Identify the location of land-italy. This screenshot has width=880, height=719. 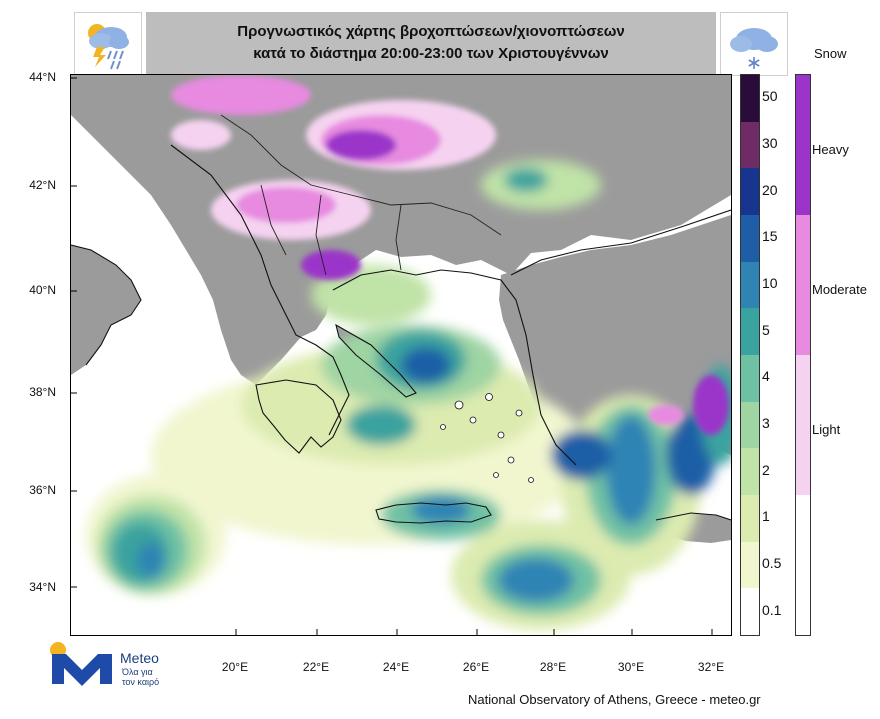
(106, 310).